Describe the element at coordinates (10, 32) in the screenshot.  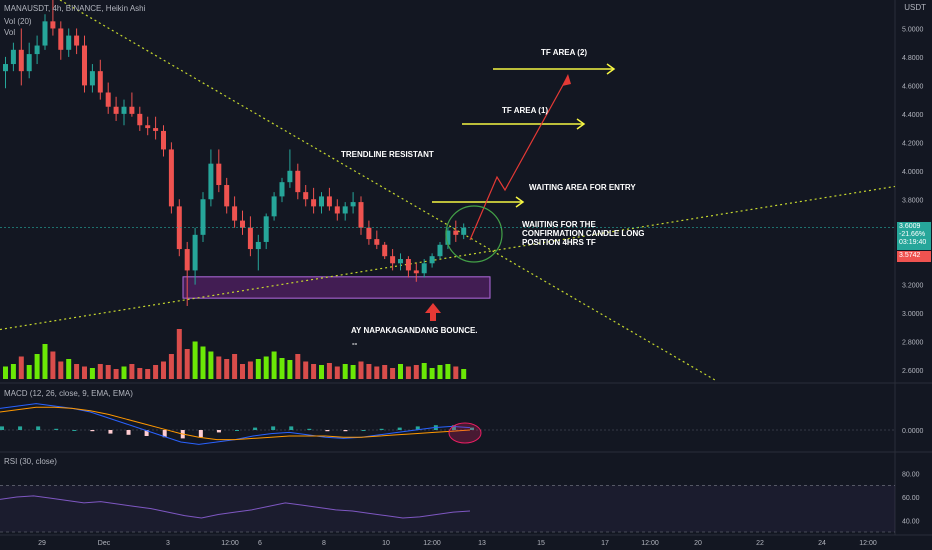
I see `volume-label: Vol` at that location.